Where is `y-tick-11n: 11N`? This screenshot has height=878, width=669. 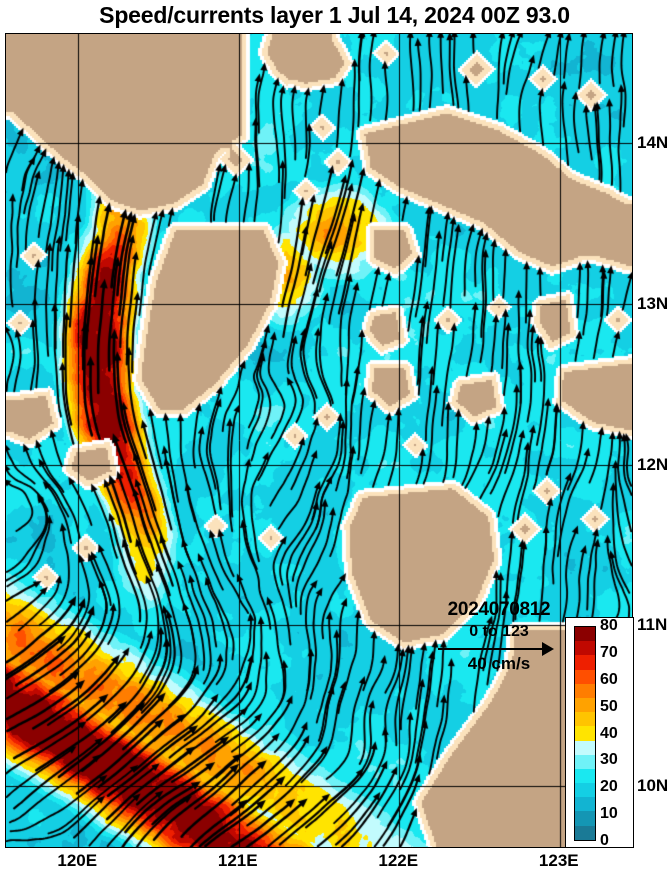 y-tick-11n: 11N is located at coordinates (652, 625).